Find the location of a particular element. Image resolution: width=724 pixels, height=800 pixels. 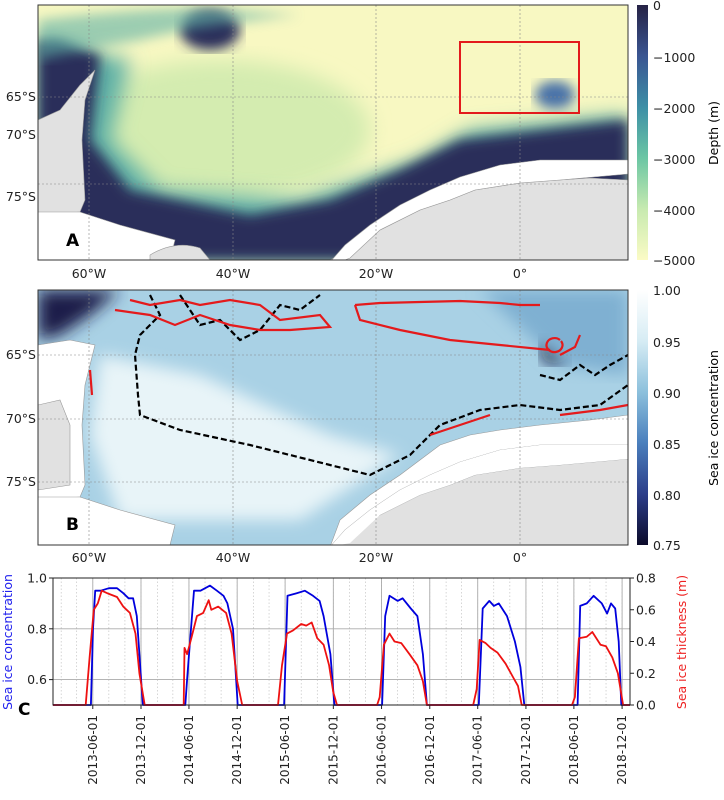

colorbar-tick: −4000 is located at coordinates (674, 210).